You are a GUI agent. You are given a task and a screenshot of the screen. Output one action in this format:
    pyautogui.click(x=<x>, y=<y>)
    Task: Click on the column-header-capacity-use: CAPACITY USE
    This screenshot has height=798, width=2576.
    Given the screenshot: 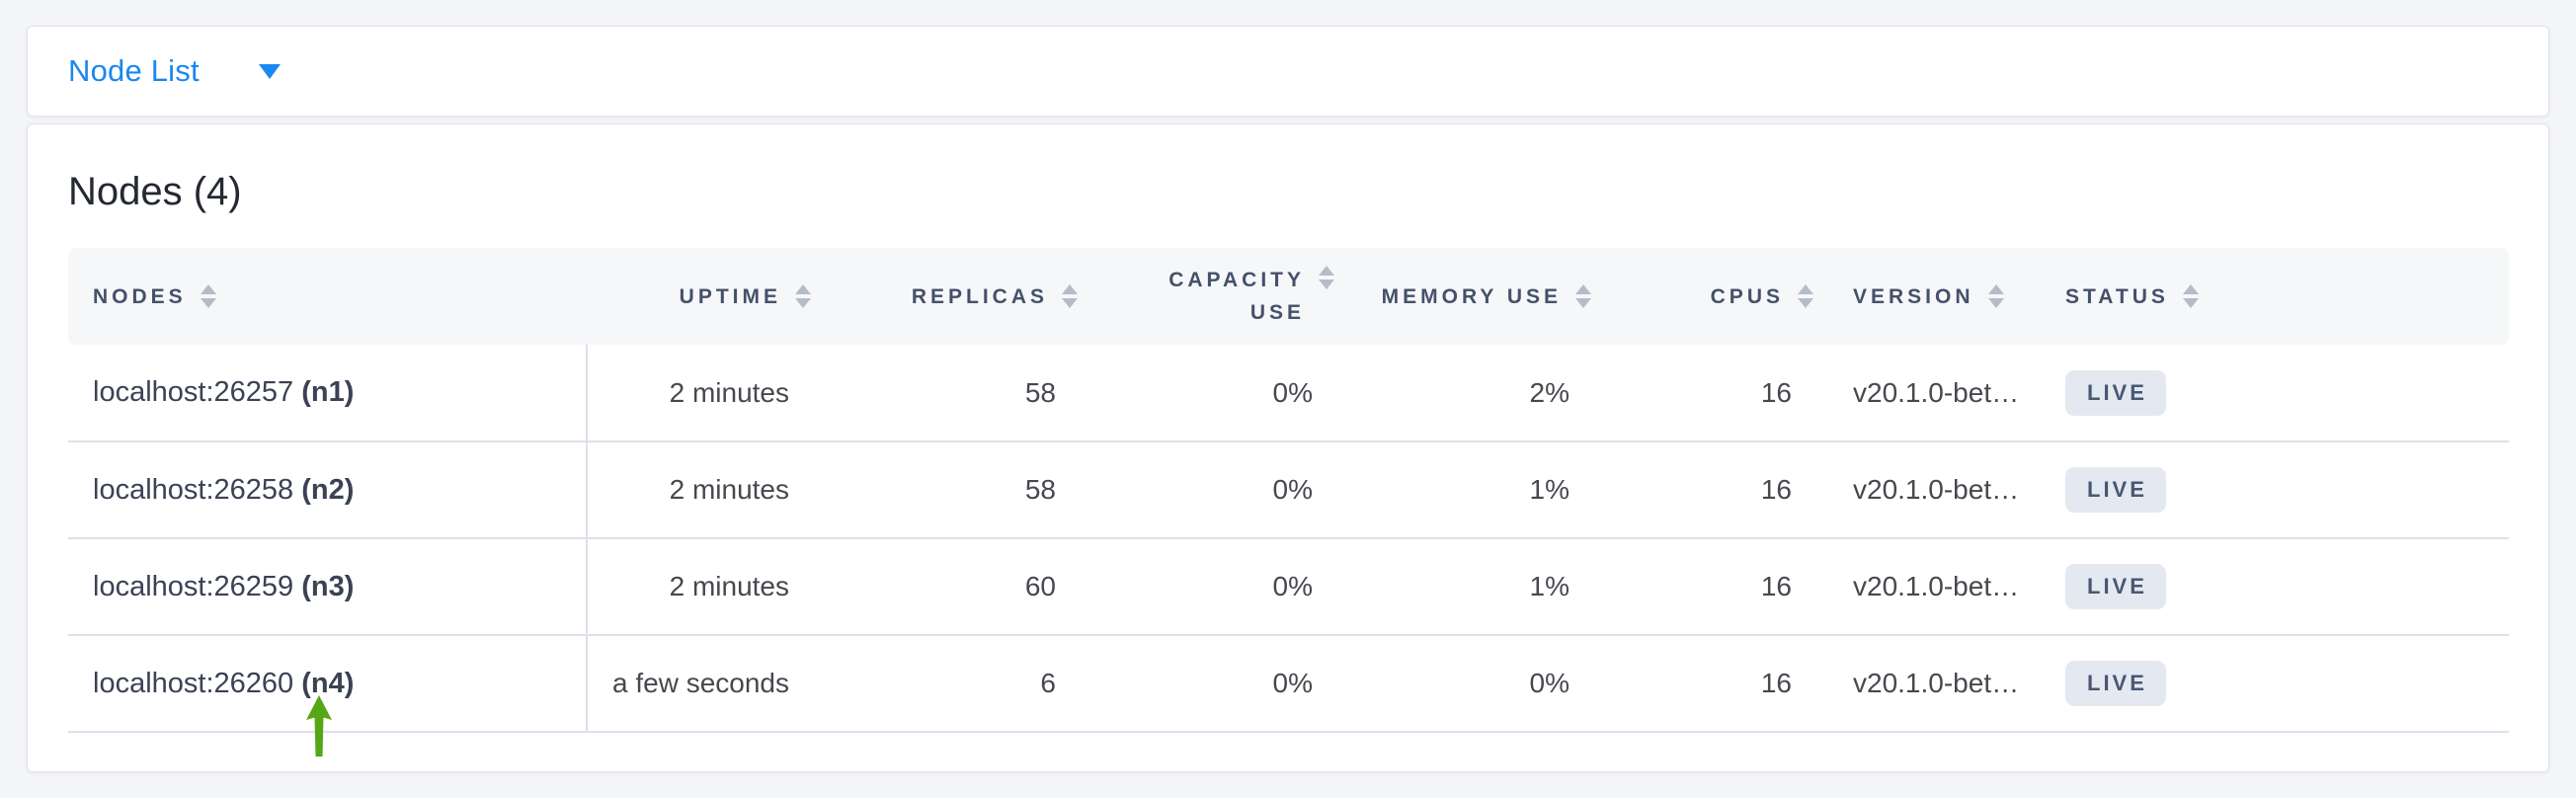 What is the action you would take?
    pyautogui.click(x=1215, y=296)
    